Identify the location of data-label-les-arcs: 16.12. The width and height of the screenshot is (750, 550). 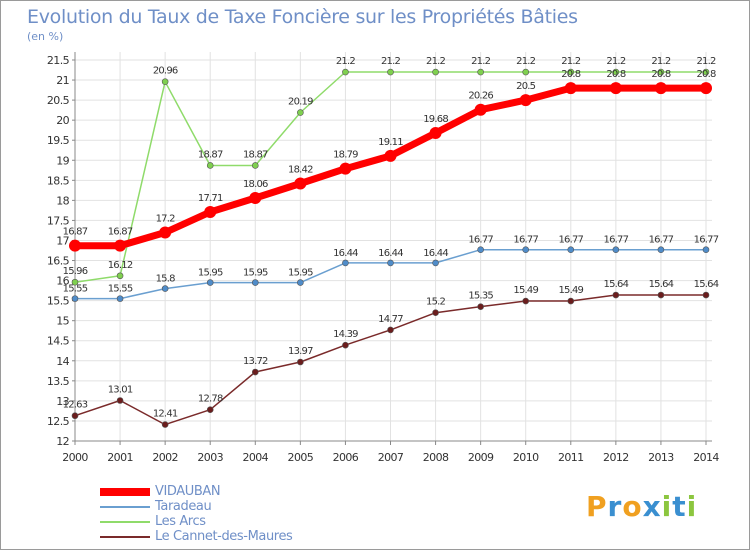
(120, 265).